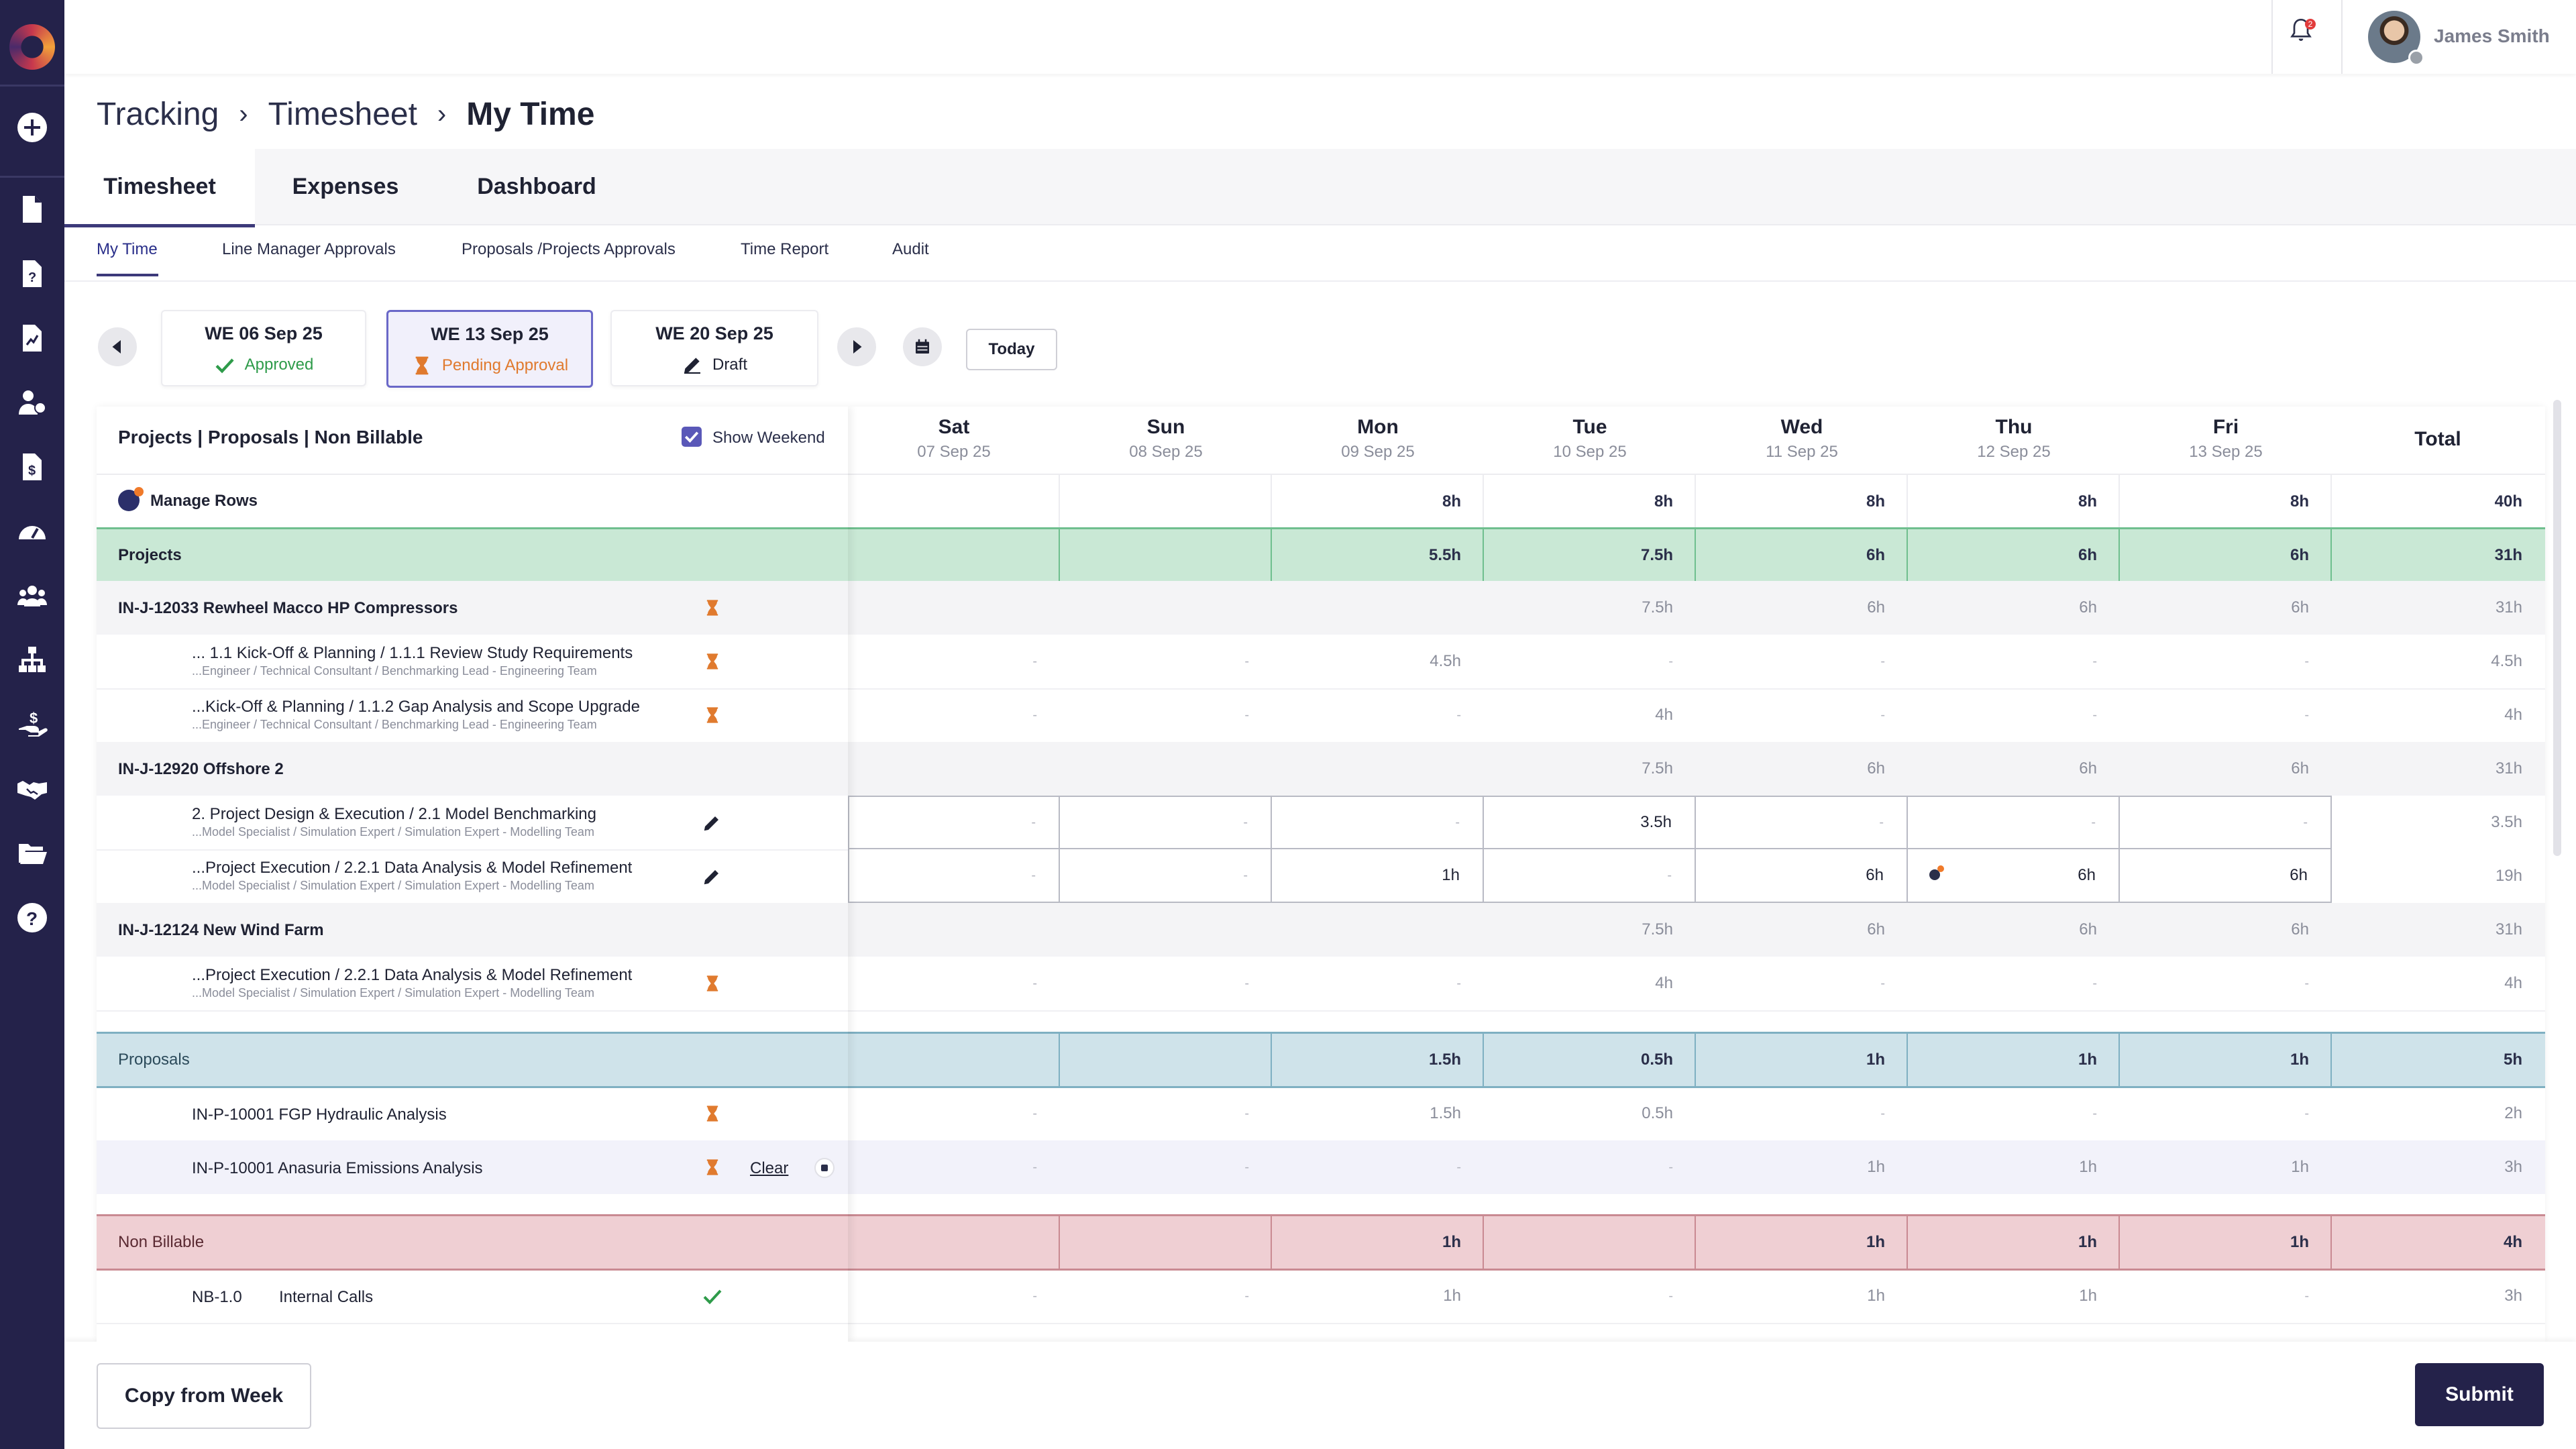 The image size is (2576, 1449). Describe the element at coordinates (692, 437) in the screenshot. I see `show-weekend-checkbox` at that location.